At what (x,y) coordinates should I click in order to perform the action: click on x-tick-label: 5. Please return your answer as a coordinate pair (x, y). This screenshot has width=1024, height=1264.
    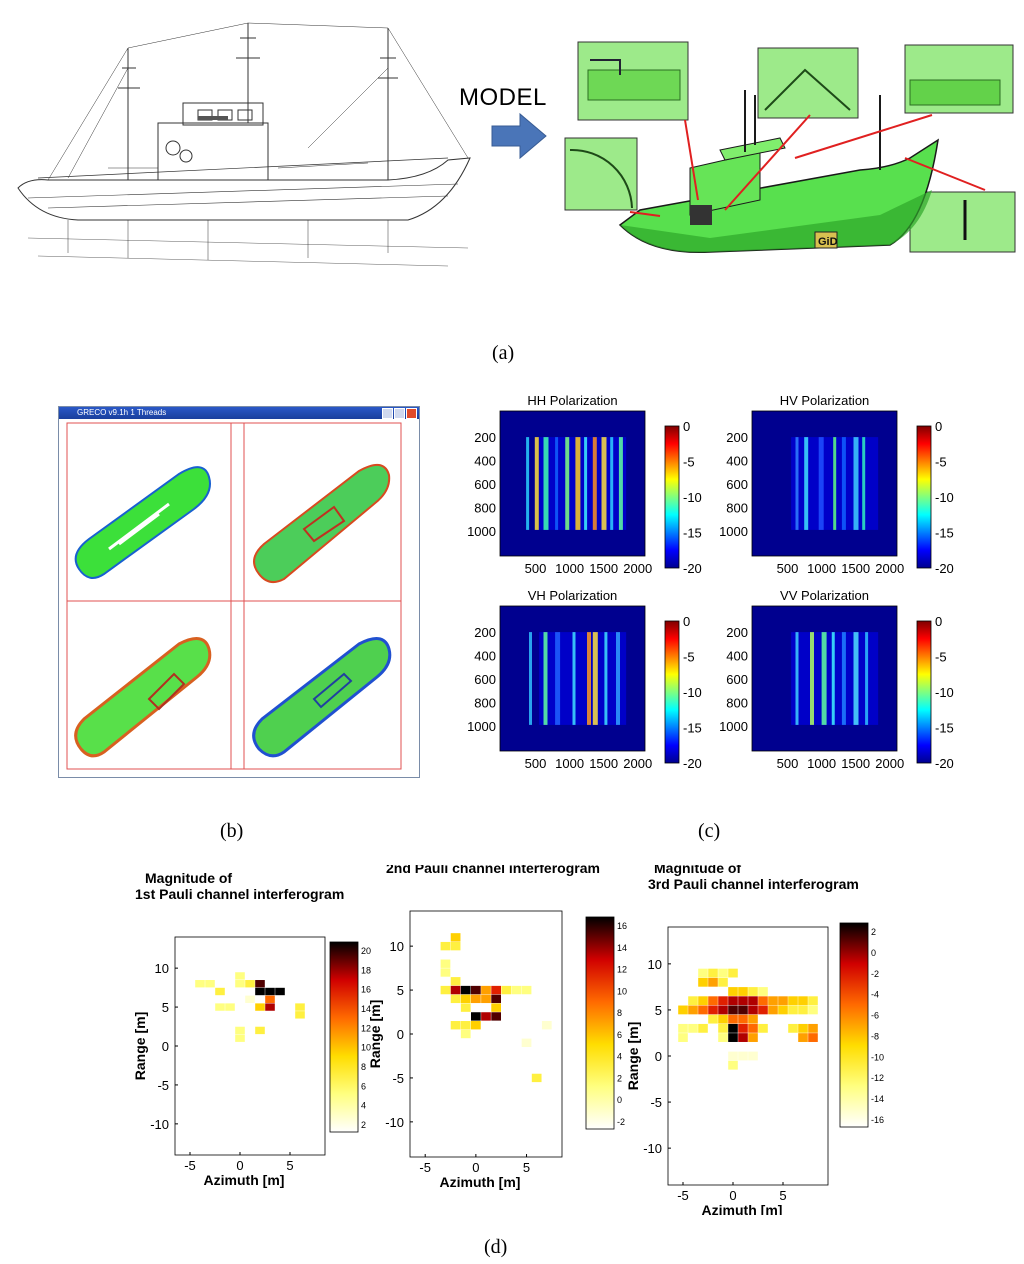
    Looking at the image, I should click on (782, 1195).